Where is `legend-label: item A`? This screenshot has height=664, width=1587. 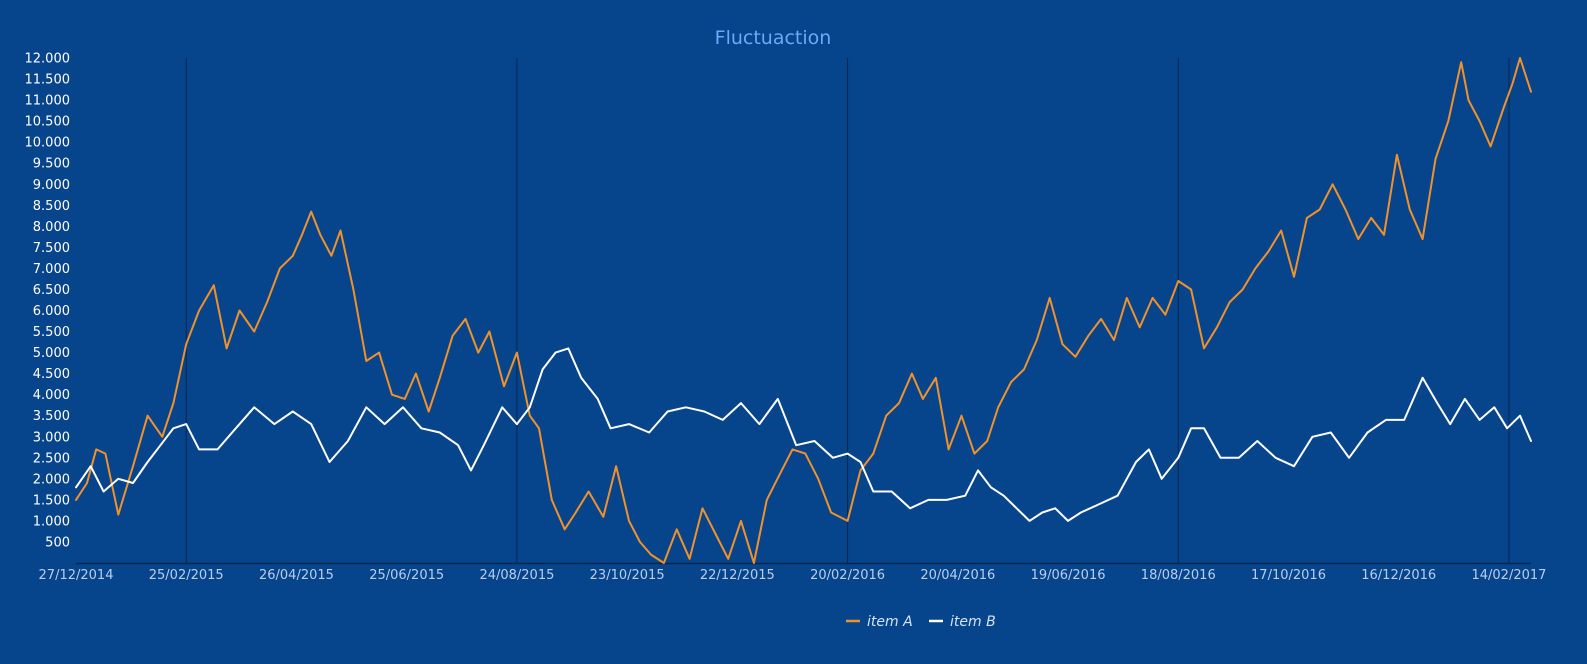
legend-label: item A is located at coordinates (890, 622).